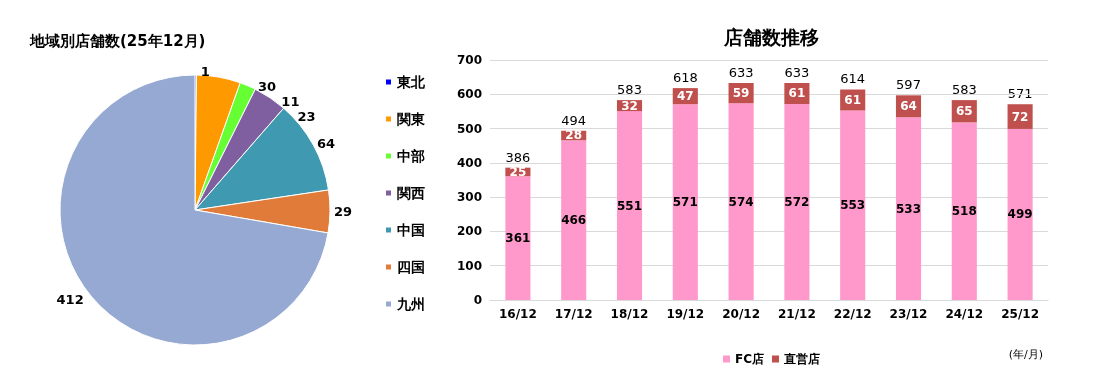 This screenshot has height=388, width=1093. I want to click on x-tick-label: 23/12, so click(908, 314).